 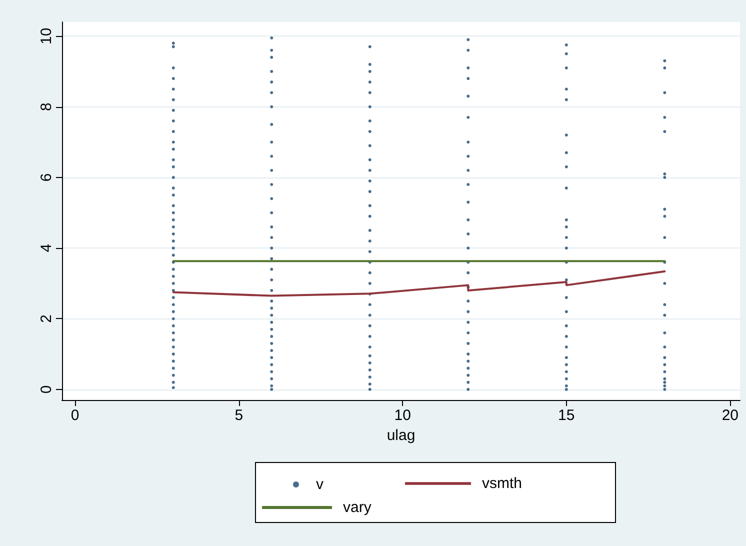 I want to click on y-tick-label: 6, so click(x=46, y=177).